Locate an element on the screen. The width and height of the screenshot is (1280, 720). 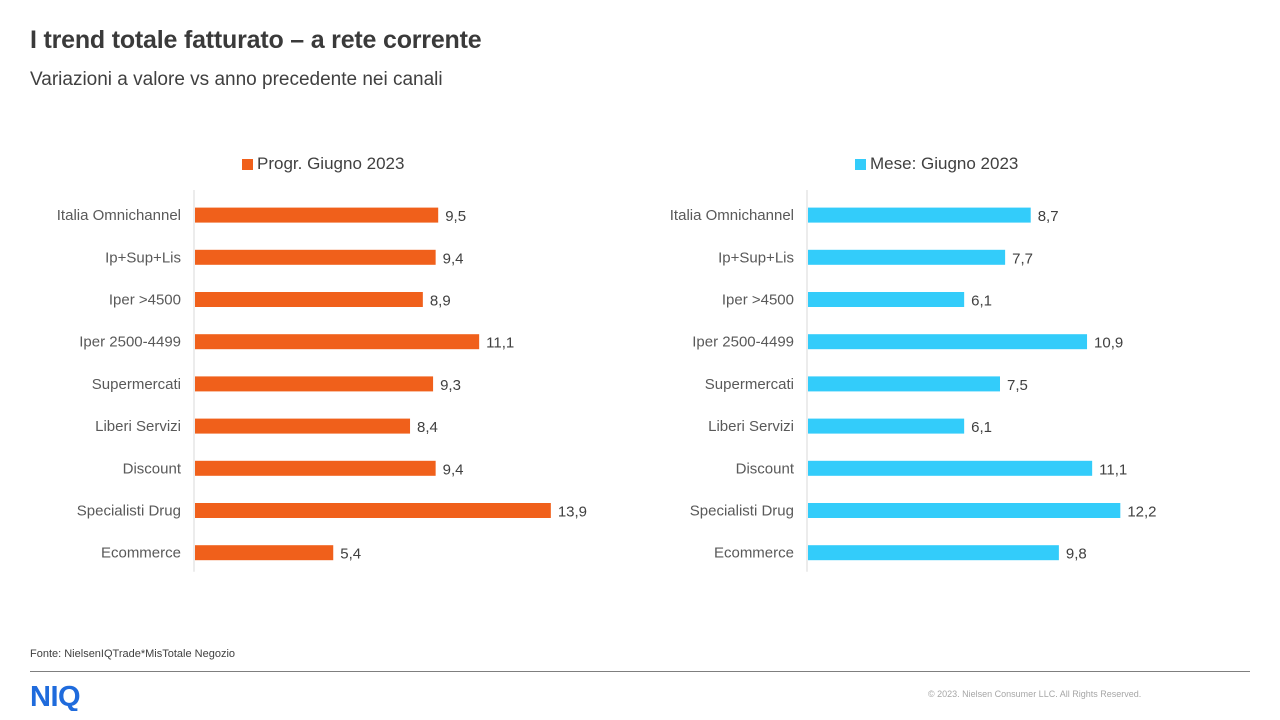
data-label: 8,7 is located at coordinates (1048, 216).